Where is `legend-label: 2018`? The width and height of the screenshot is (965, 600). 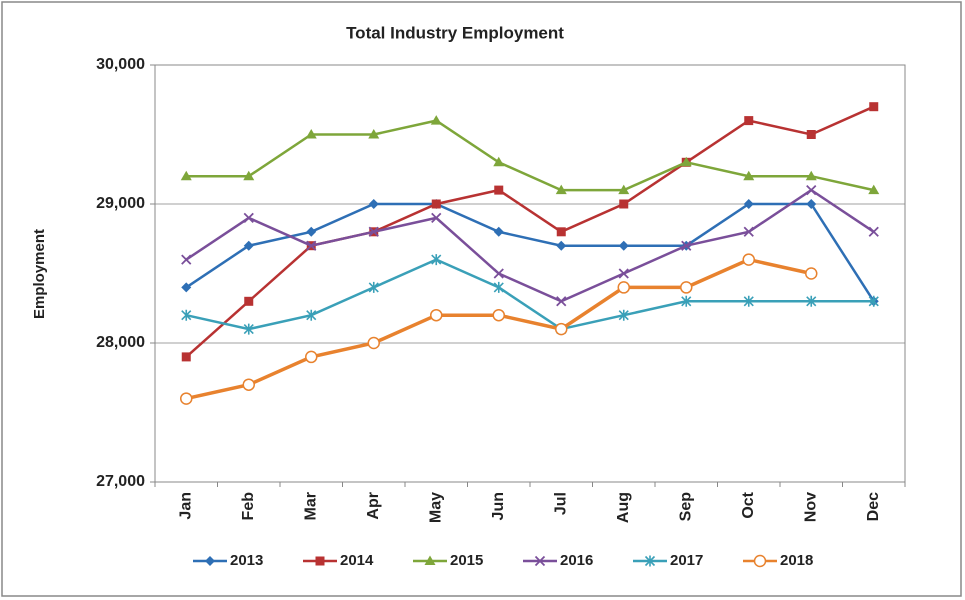 legend-label: 2018 is located at coordinates (796, 560).